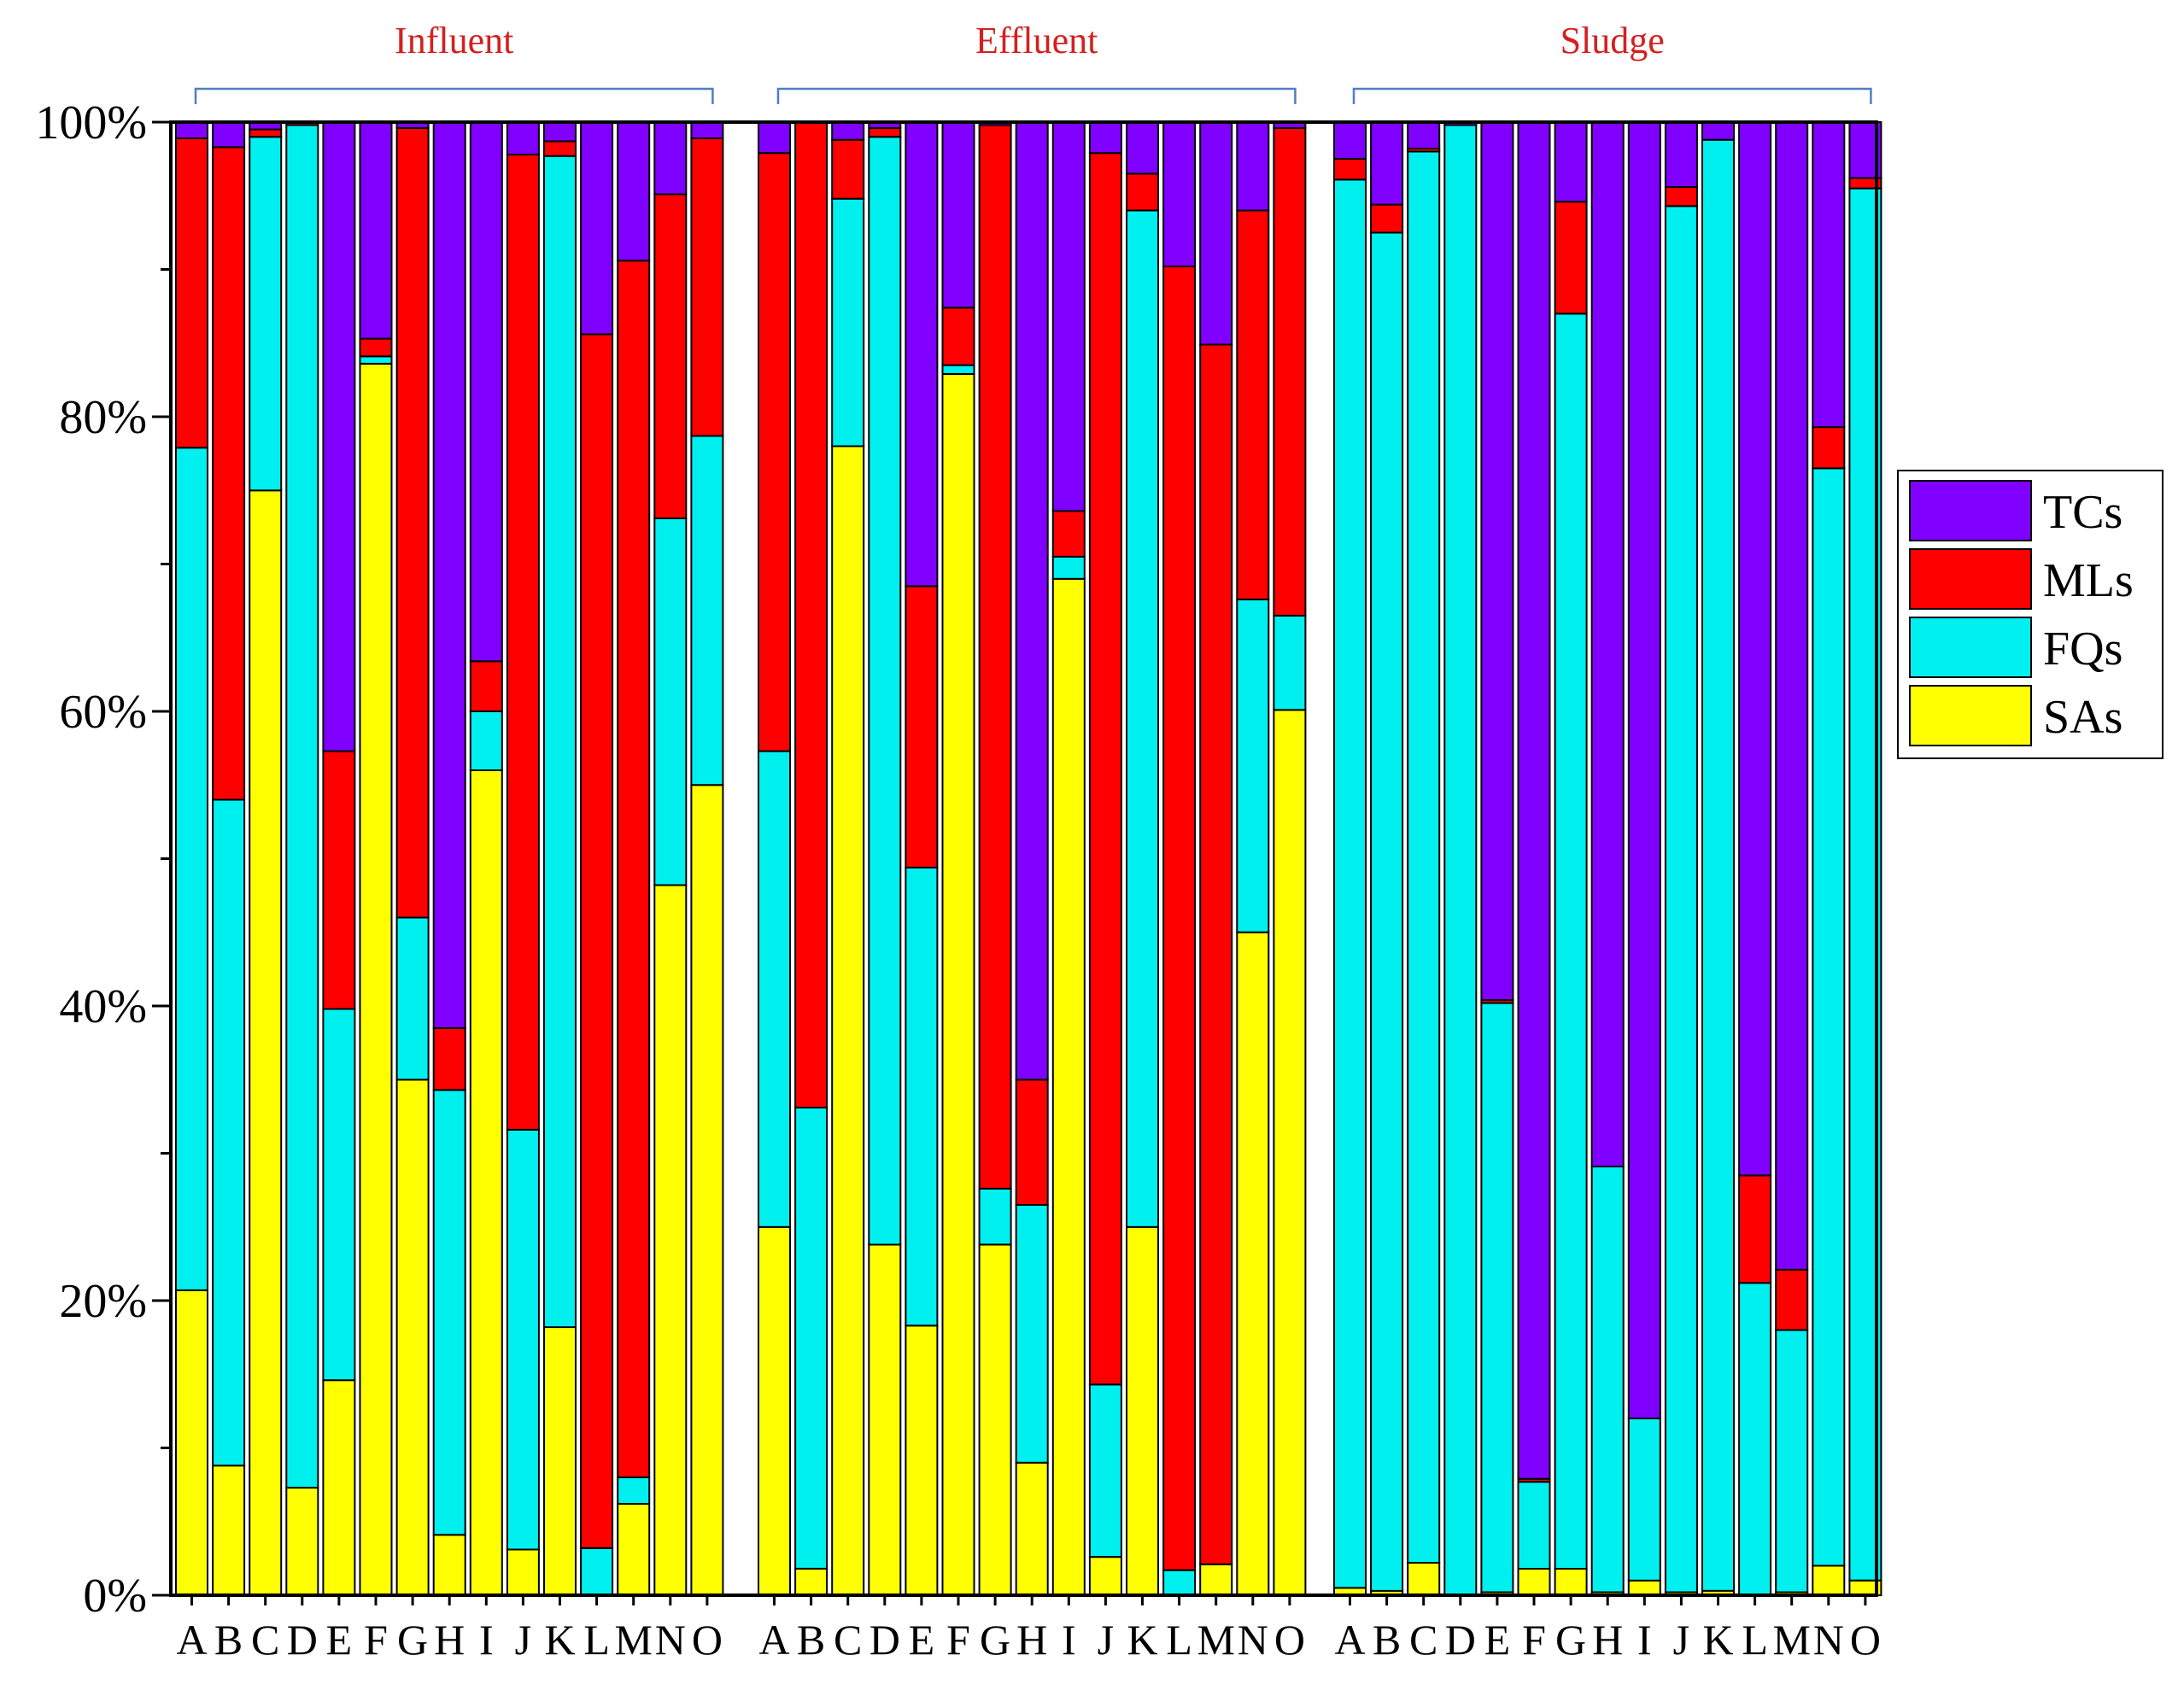 Image resolution: width=2184 pixels, height=1690 pixels. I want to click on bar-sludge-A-tcs, so click(1350, 141).